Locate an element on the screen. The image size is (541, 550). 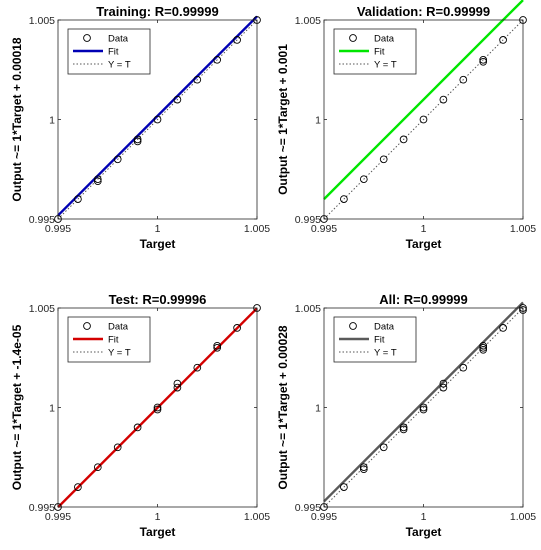
chart-title: Test: R=0.99996 is located at coordinates (158, 299).